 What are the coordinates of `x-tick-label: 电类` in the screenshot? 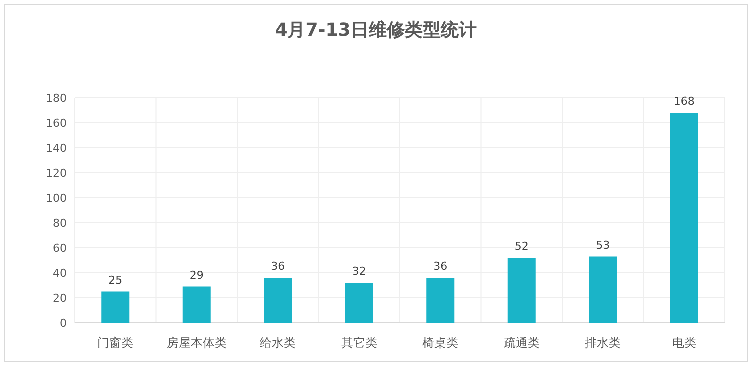 It's located at (684, 343).